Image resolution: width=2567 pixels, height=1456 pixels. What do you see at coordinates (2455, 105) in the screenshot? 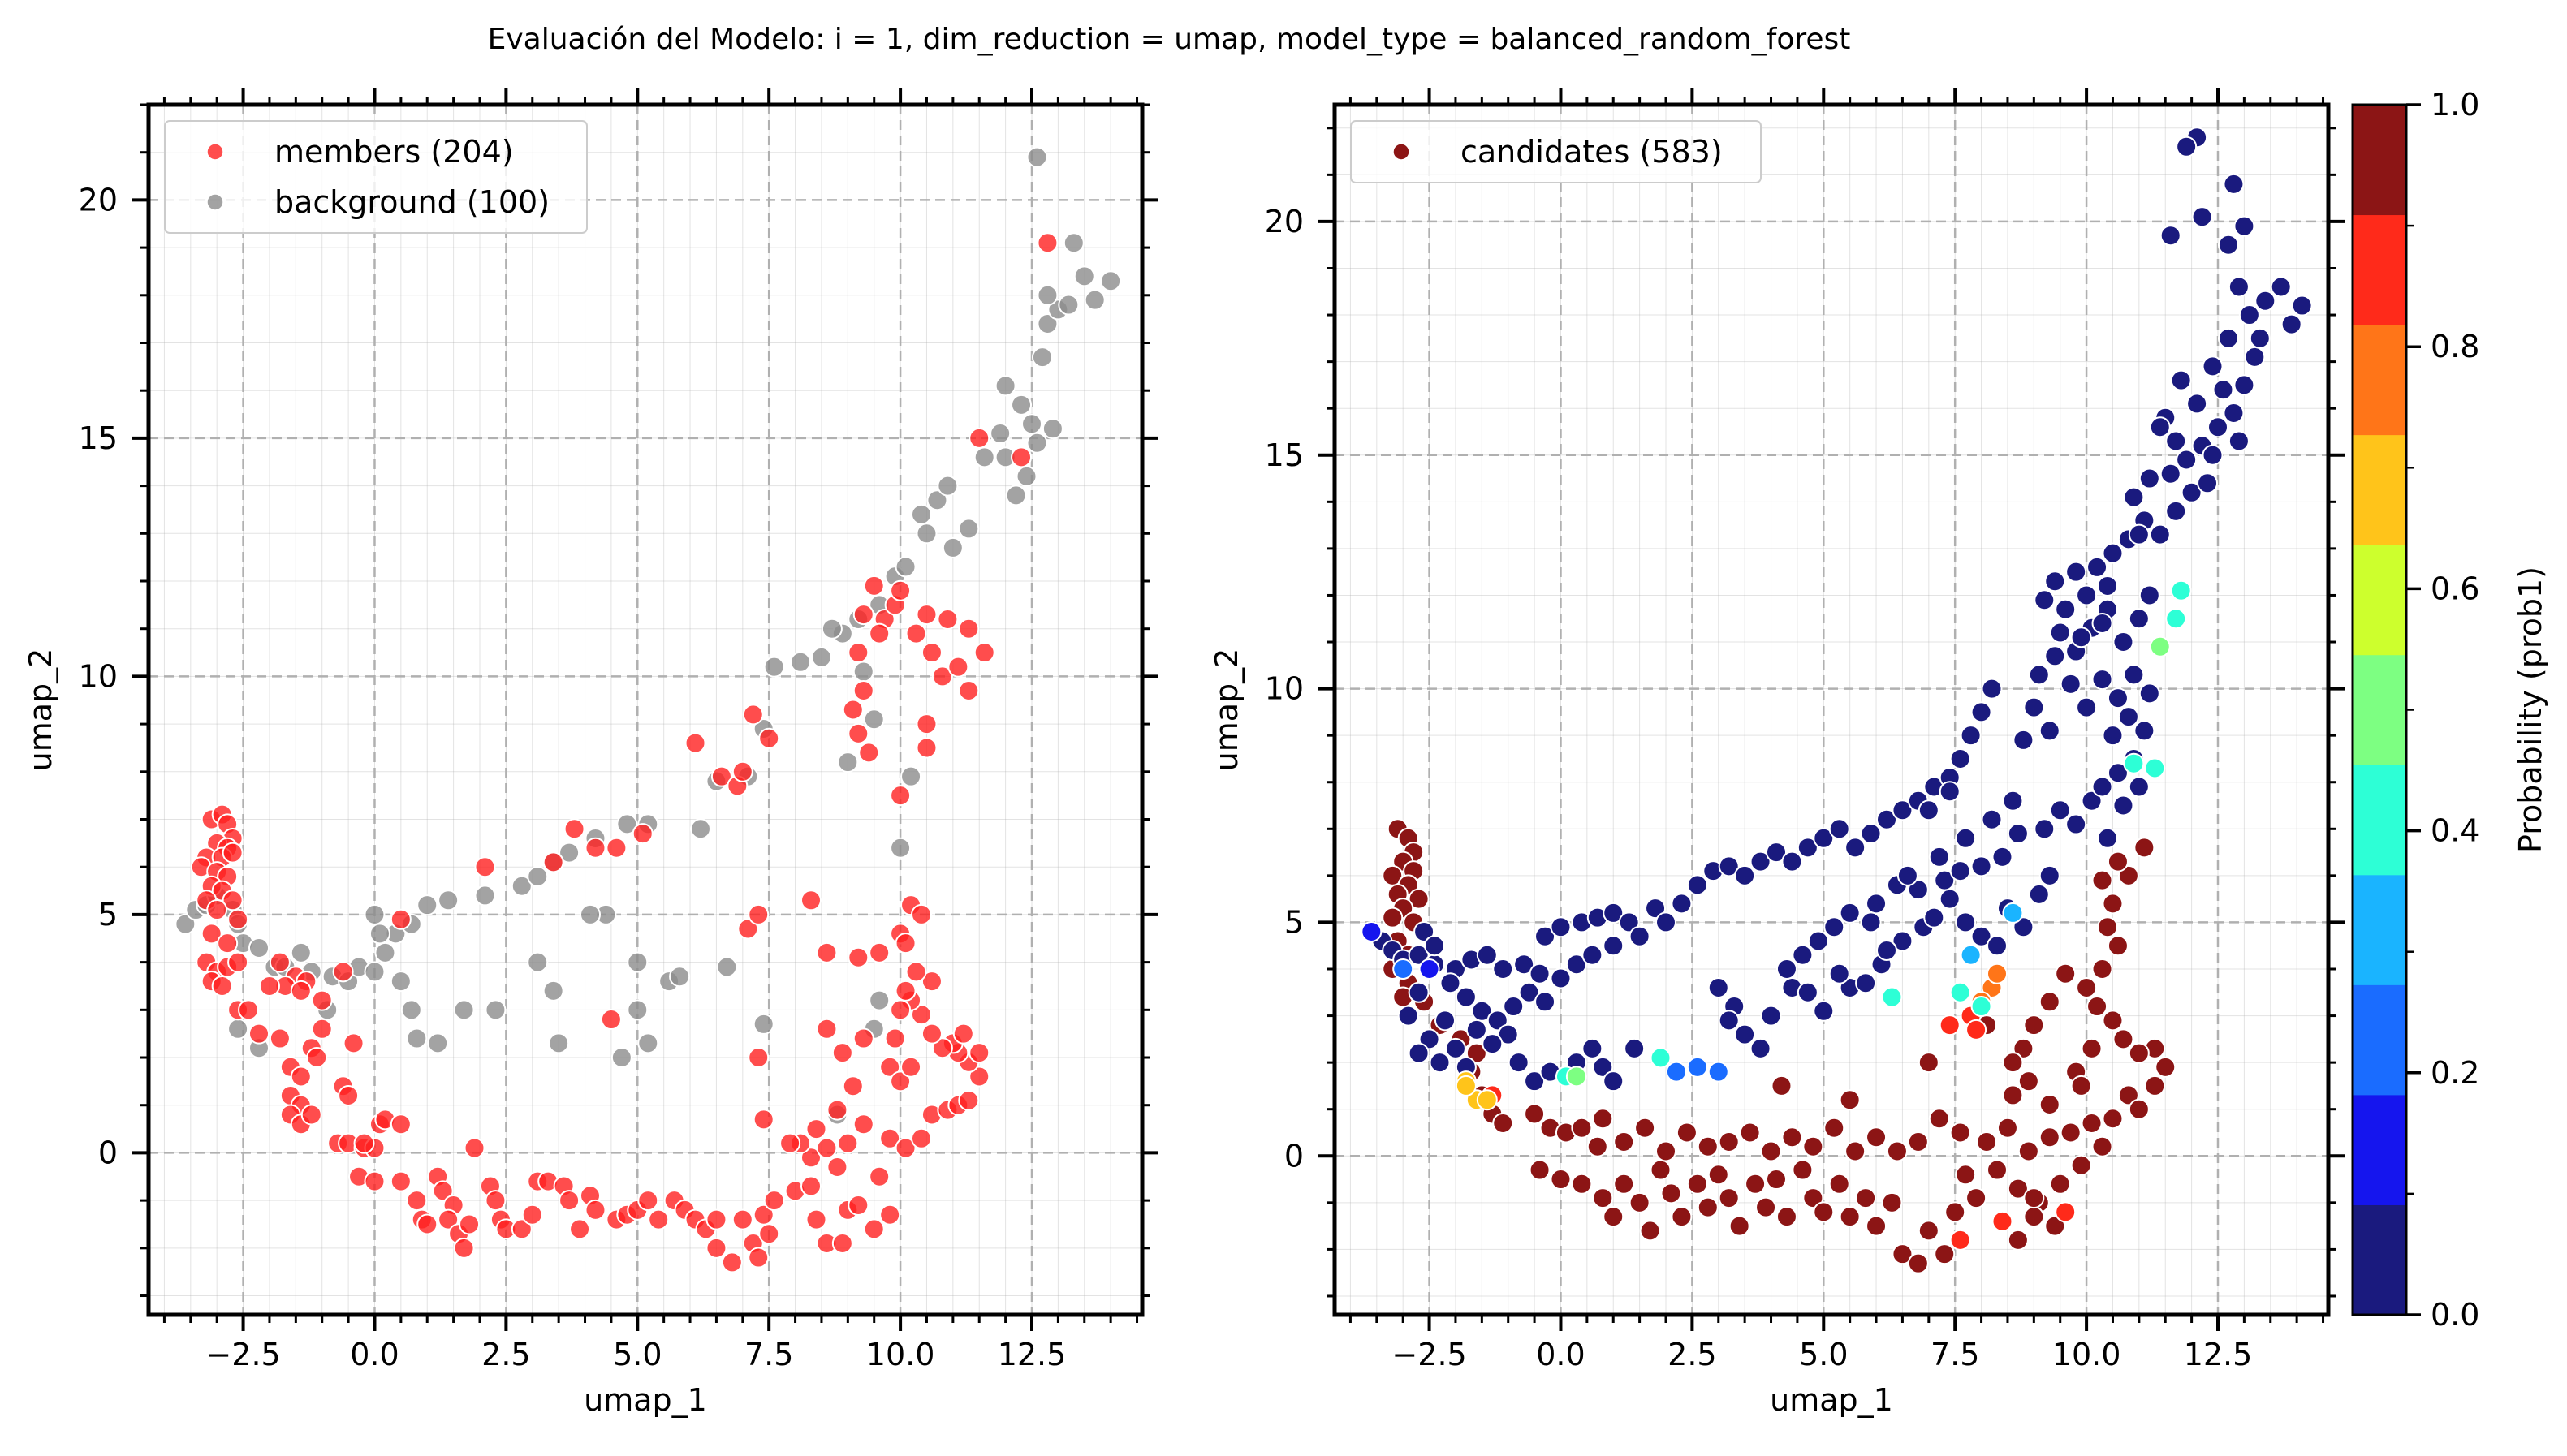
I see `colorbar-tick-label: 1.0` at bounding box center [2455, 105].